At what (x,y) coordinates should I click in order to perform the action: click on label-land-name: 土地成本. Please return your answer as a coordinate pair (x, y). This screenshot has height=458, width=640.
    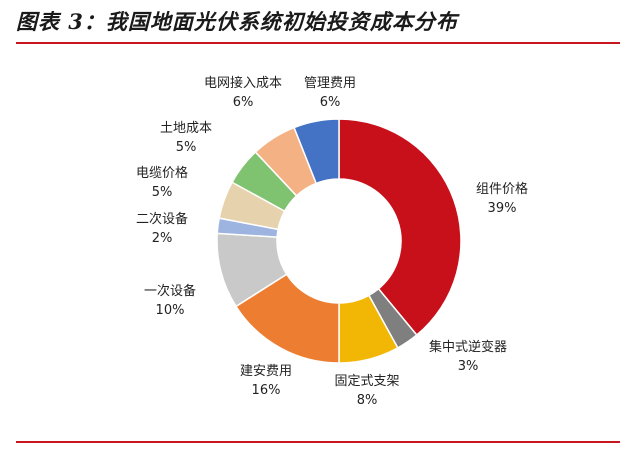
    Looking at the image, I should click on (185, 128).